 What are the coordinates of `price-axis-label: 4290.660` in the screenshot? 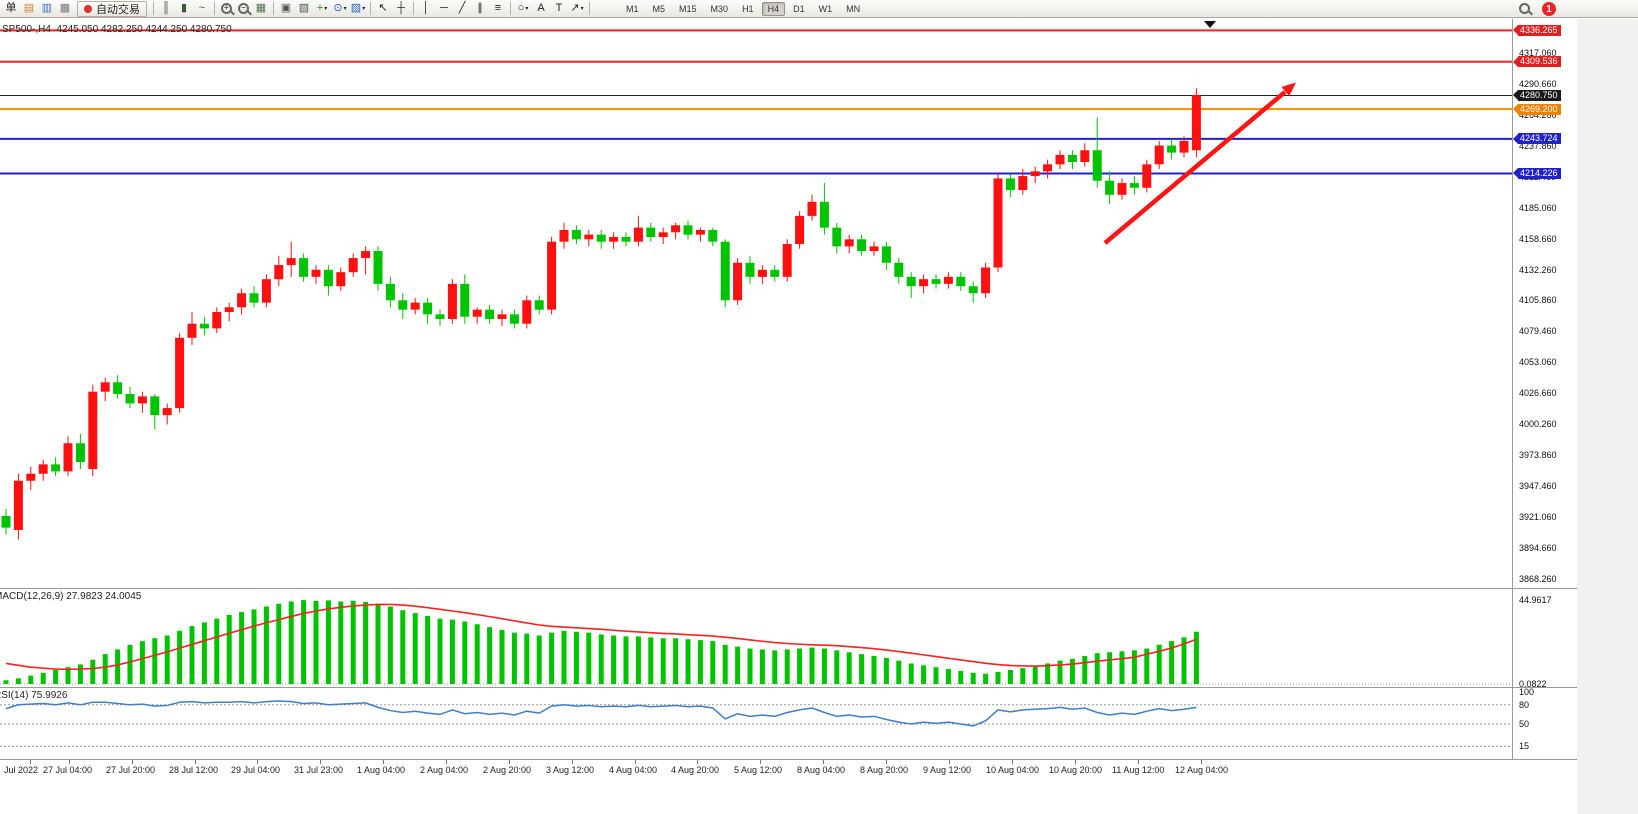 It's located at (1538, 83).